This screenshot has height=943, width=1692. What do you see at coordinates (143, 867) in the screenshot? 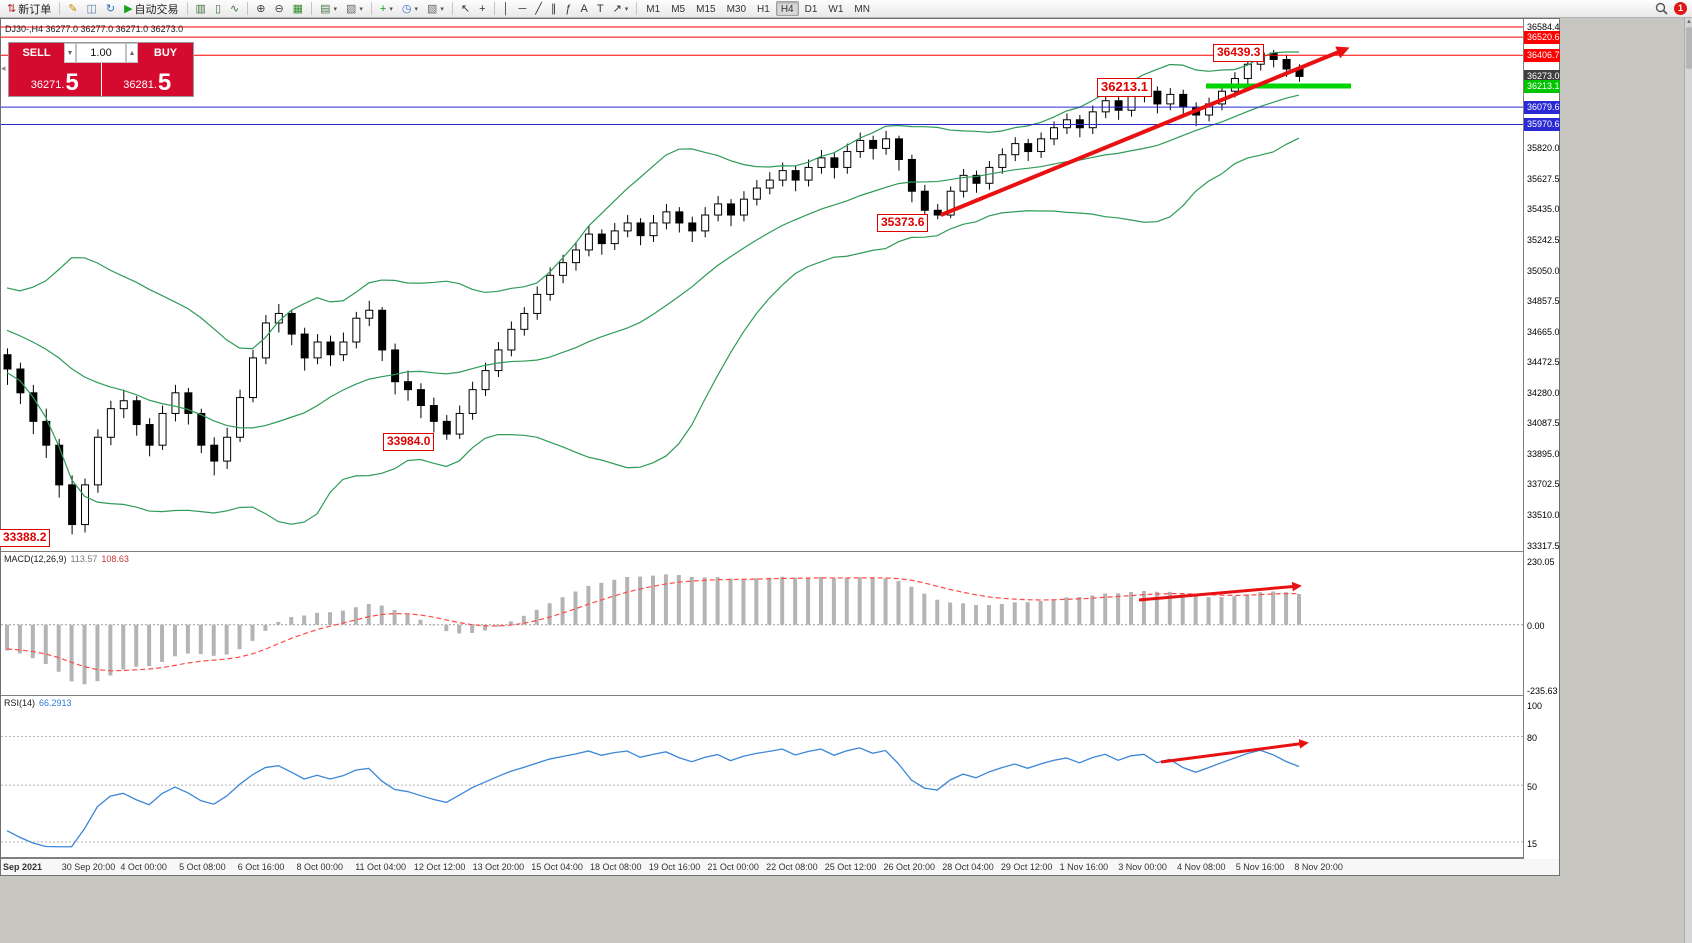
I see `time-label: 4 Oct 00:00` at bounding box center [143, 867].